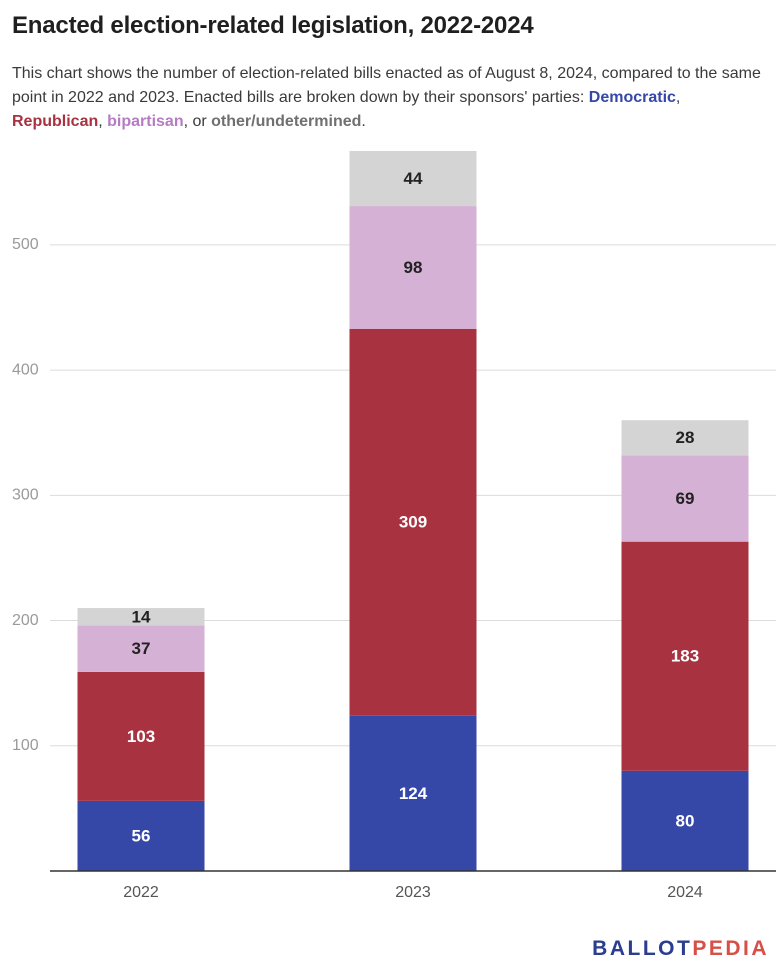 The height and width of the screenshot is (979, 781). I want to click on legend-bipartisan: bipartisan, so click(145, 121).